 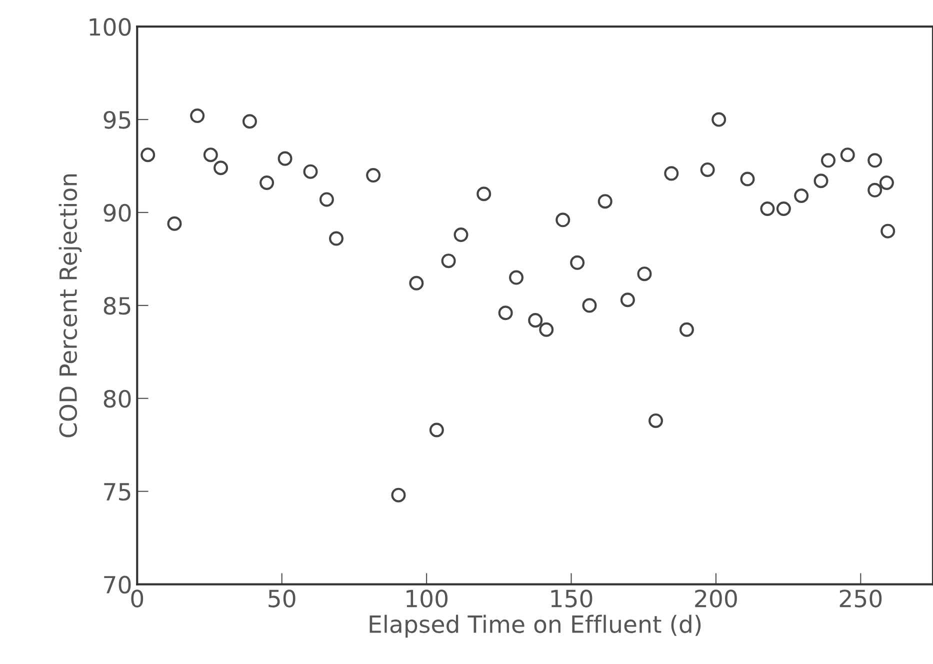 What do you see at coordinates (861, 599) in the screenshot?
I see `x-tick-label: 250` at bounding box center [861, 599].